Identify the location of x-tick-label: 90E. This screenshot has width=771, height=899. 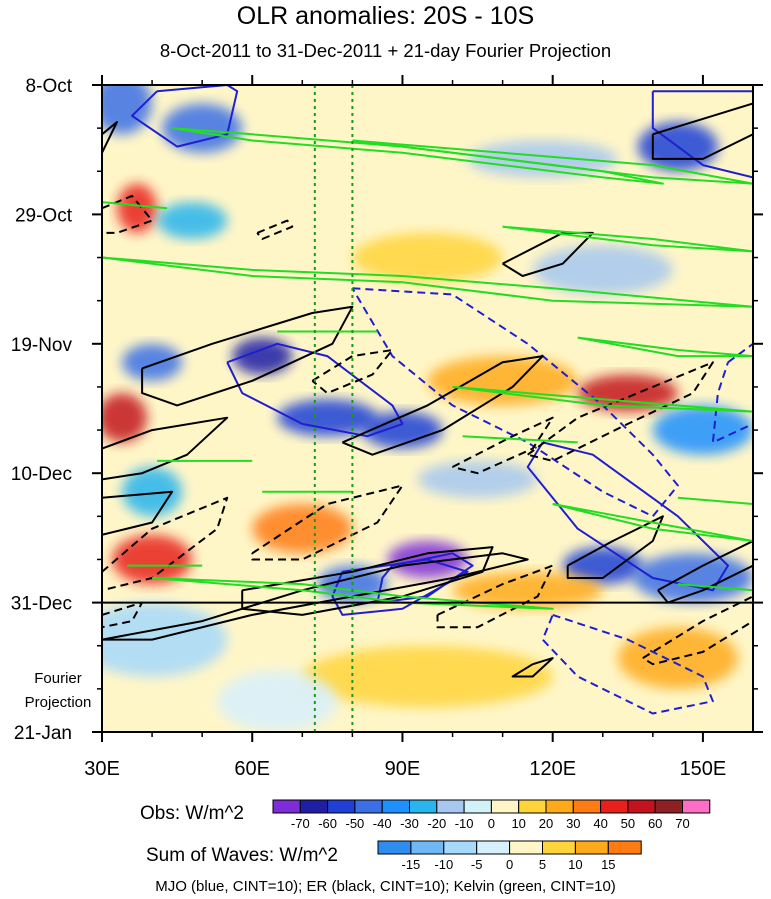
(403, 769).